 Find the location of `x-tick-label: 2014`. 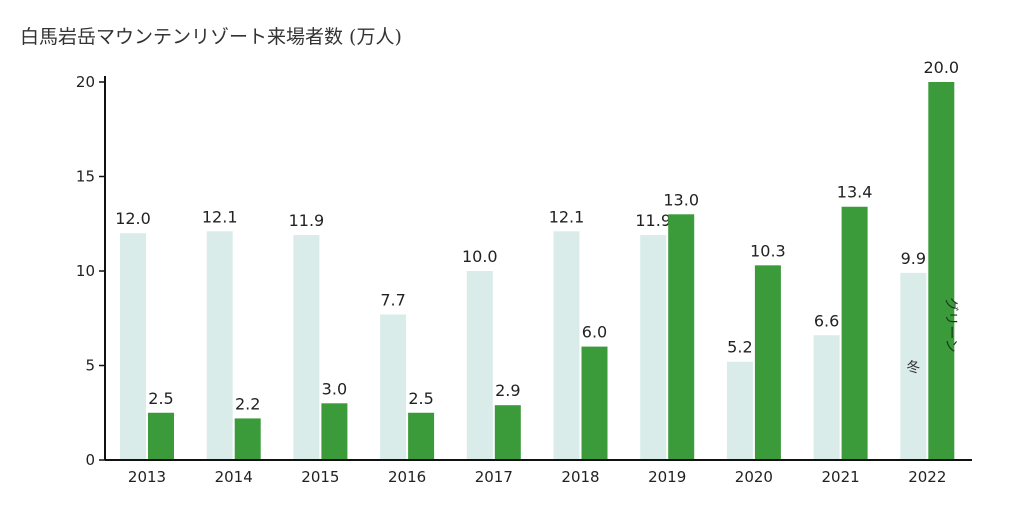

x-tick-label: 2014 is located at coordinates (234, 477).